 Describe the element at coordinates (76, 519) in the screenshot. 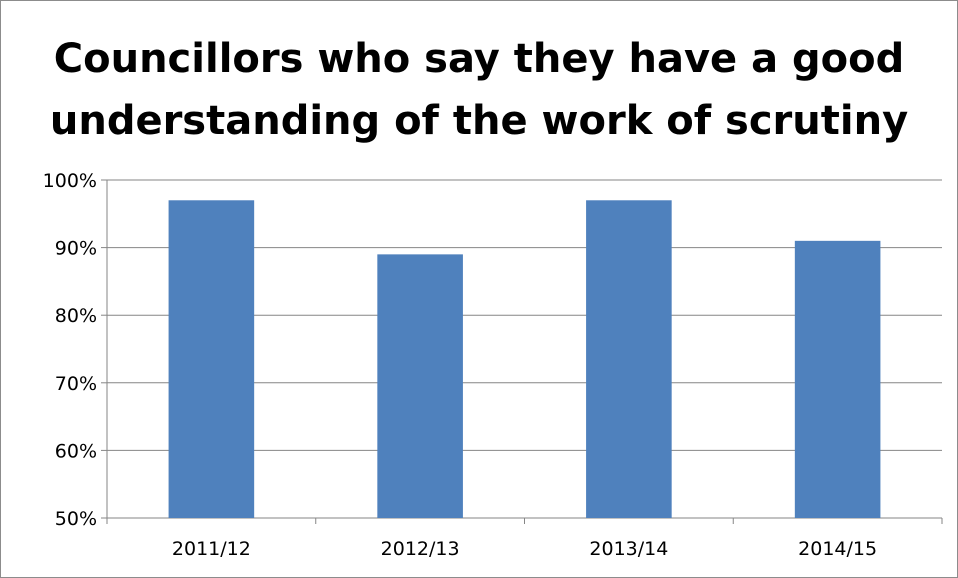

I see `y-tick-label: 50%` at that location.